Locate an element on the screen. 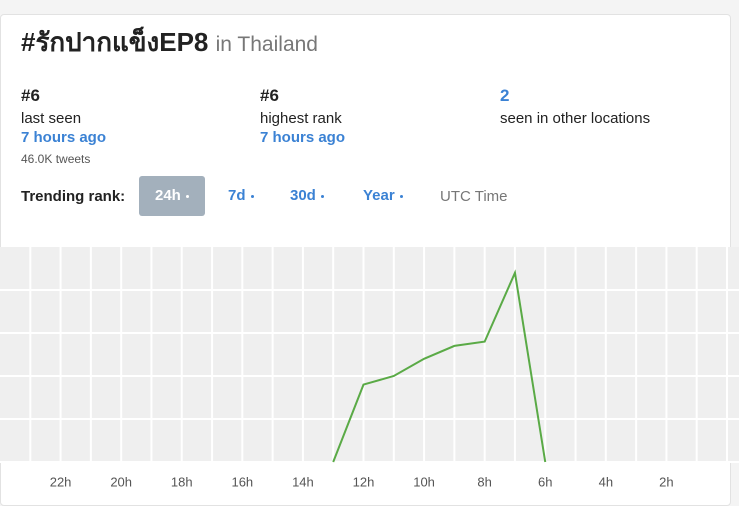 The height and width of the screenshot is (506, 739). hashtag: #รักปากแข็งEP8 is located at coordinates (115, 42).